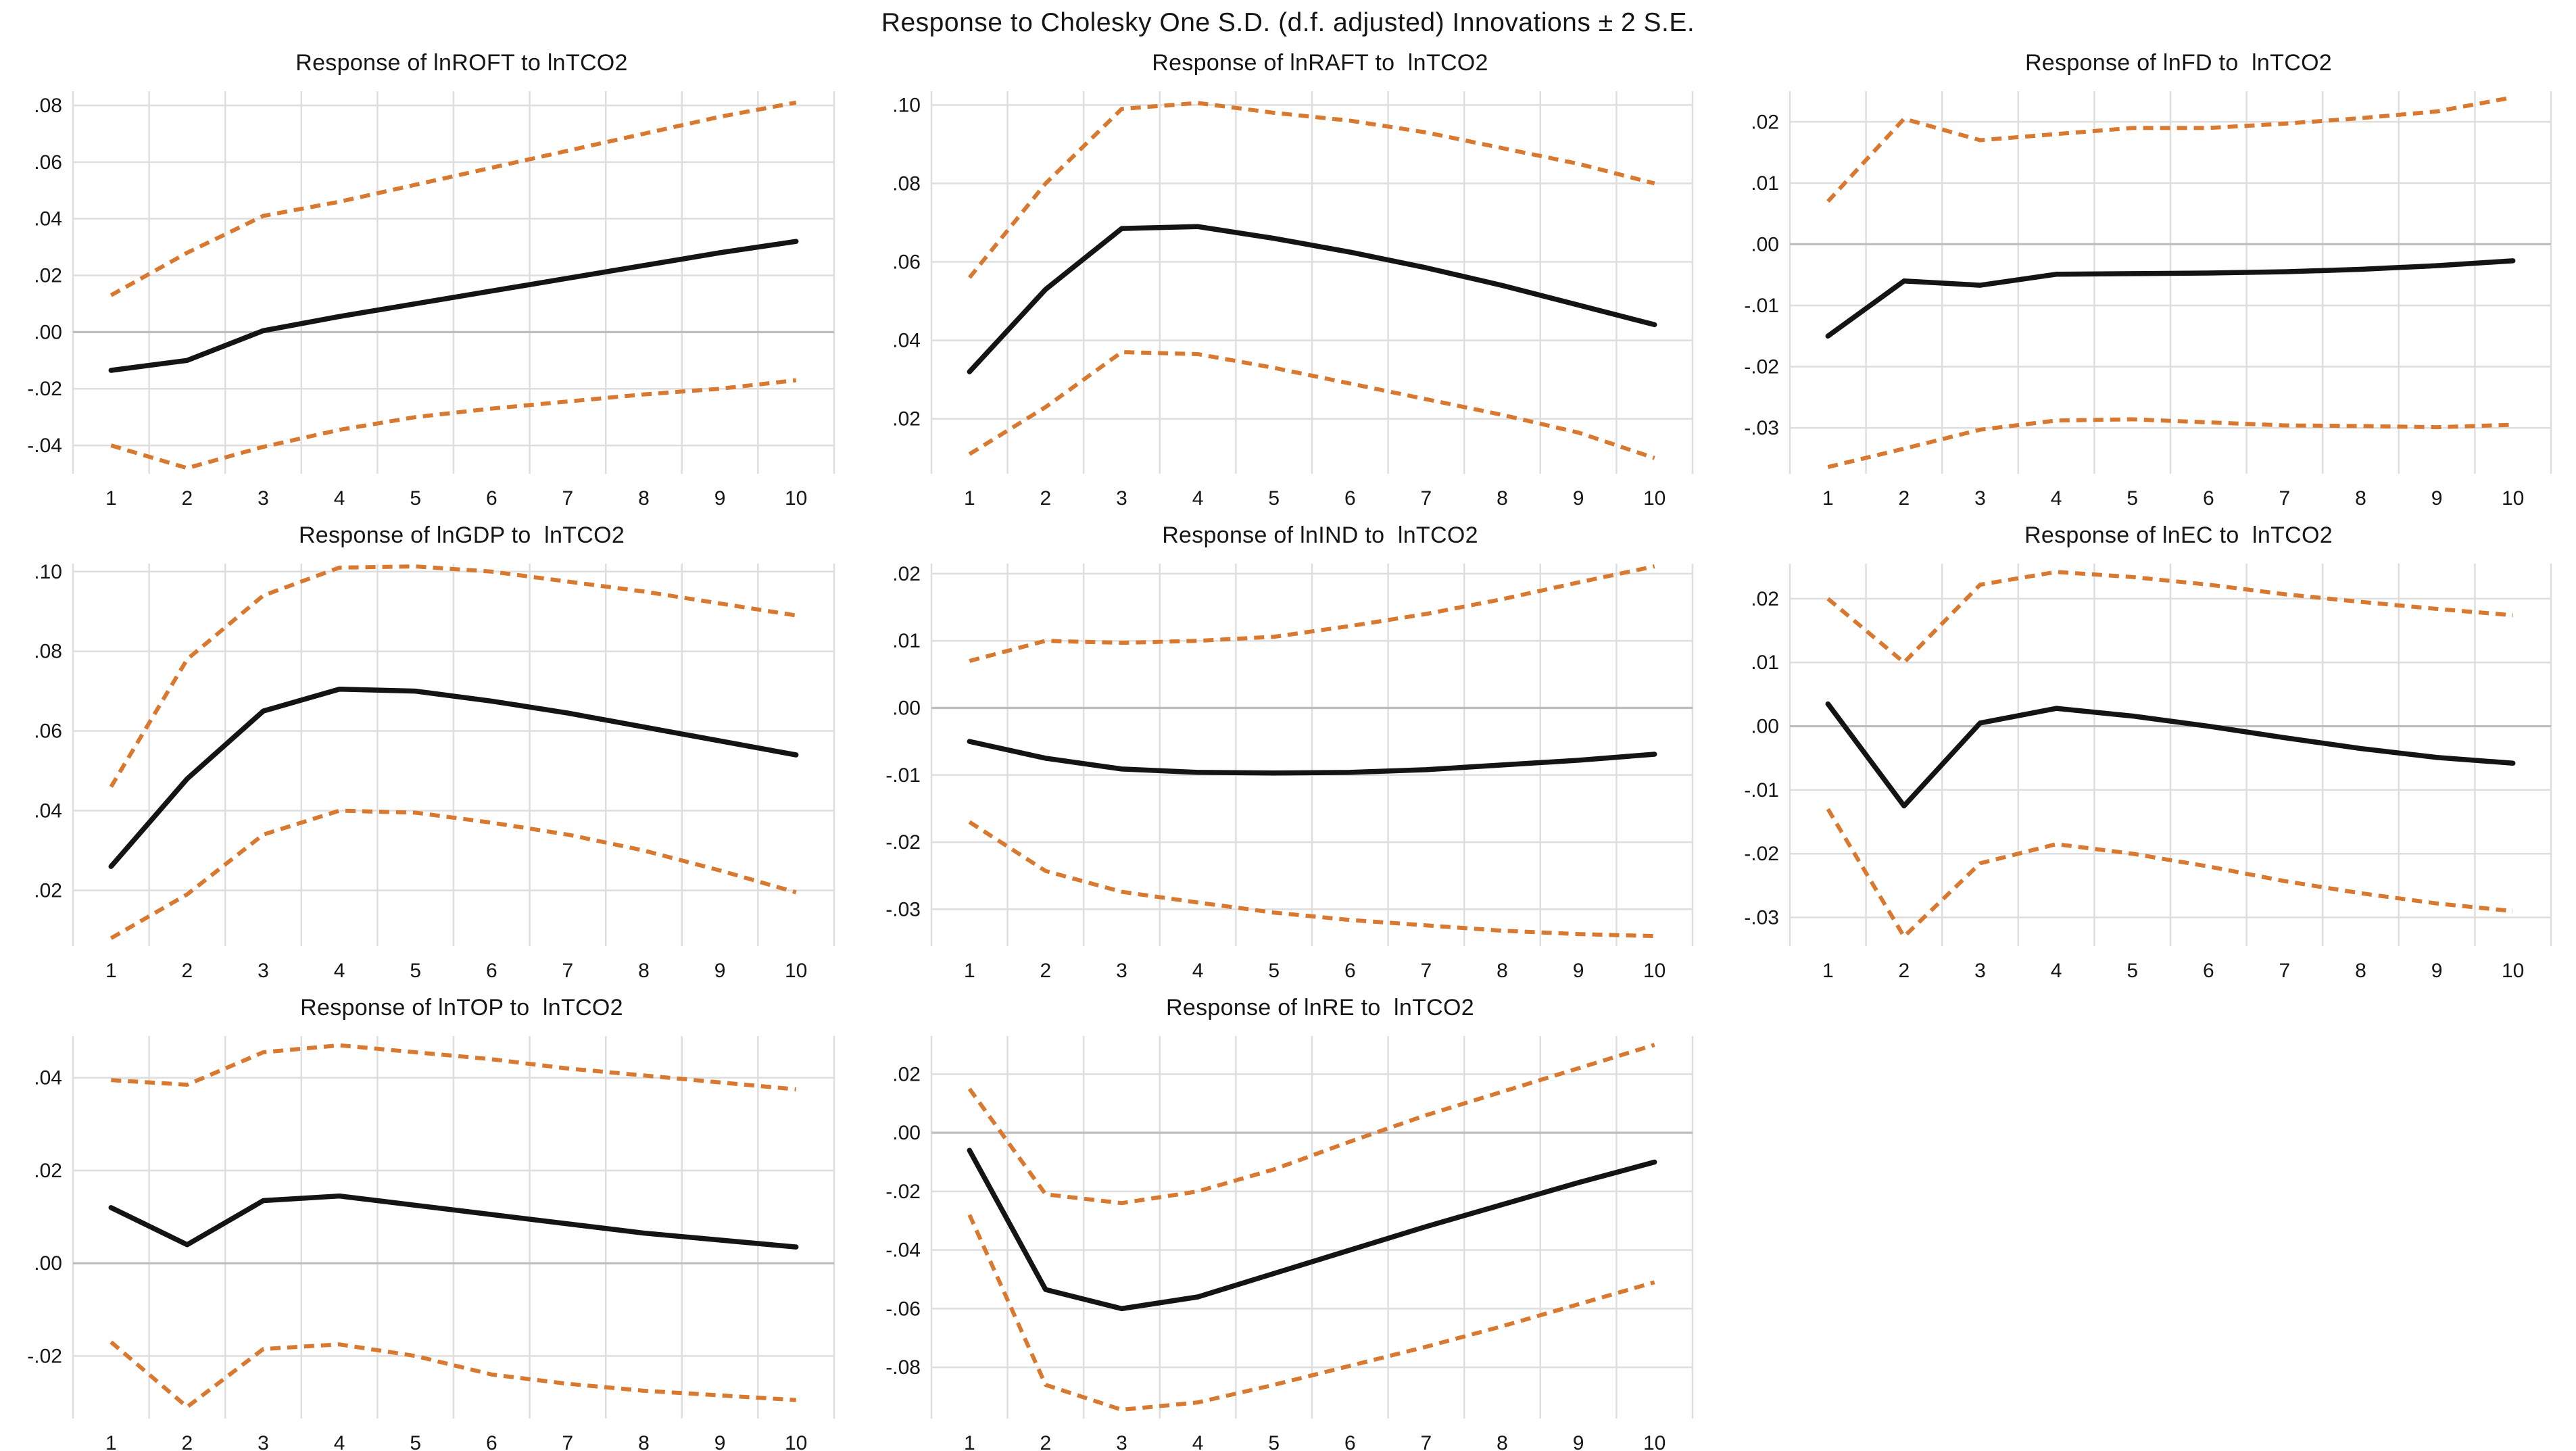 This screenshot has width=2576, height=1451. Describe the element at coordinates (461, 1008) in the screenshot. I see `panel-title: Response of lnTOP to lnTCO2` at that location.